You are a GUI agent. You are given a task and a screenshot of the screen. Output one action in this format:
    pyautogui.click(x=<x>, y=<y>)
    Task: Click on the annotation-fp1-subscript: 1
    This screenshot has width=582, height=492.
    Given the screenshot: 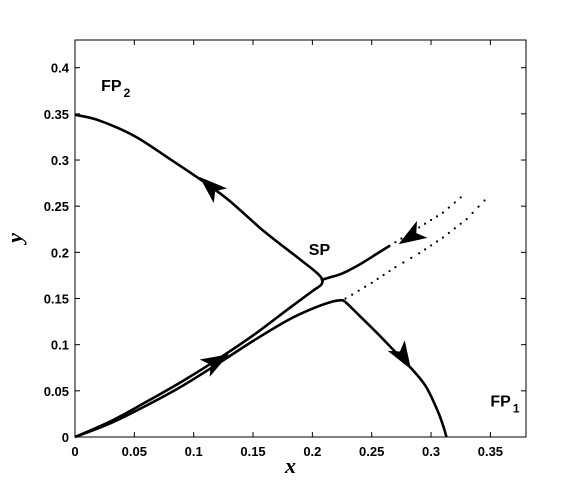 What is the action you would take?
    pyautogui.click(x=516, y=409)
    